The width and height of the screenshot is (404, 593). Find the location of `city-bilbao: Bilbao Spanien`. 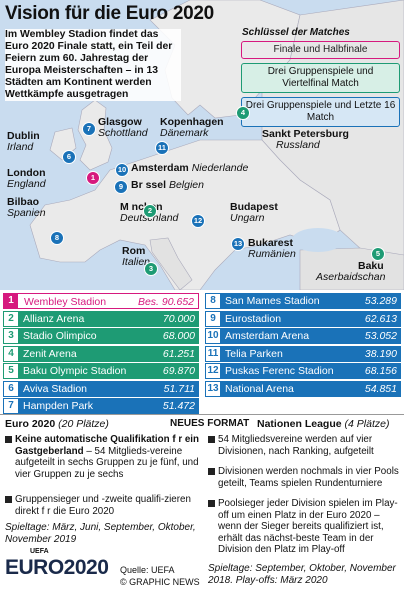

city-bilbao: Bilbao Spanien is located at coordinates (26, 207).